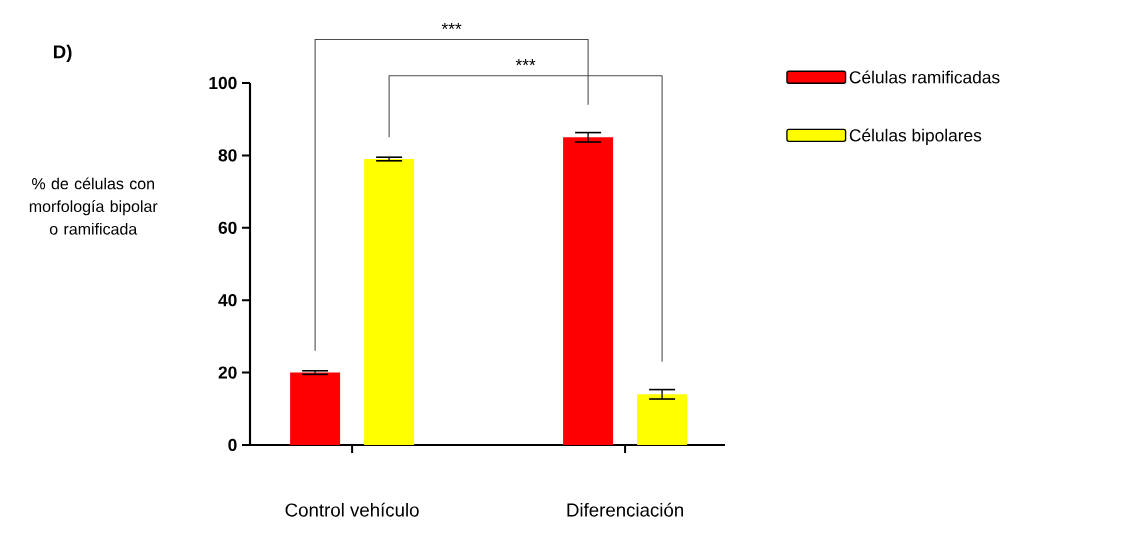 This screenshot has width=1129, height=550. Describe the element at coordinates (924, 77) in the screenshot. I see `legend-label: Células ramificadas` at that location.